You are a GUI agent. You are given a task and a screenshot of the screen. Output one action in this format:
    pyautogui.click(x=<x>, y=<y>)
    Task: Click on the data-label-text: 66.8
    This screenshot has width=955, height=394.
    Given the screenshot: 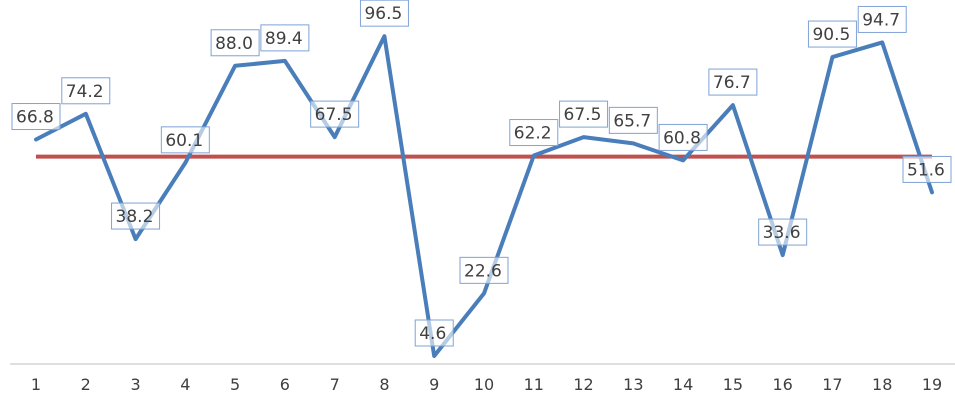 What is the action you would take?
    pyautogui.click(x=35, y=118)
    